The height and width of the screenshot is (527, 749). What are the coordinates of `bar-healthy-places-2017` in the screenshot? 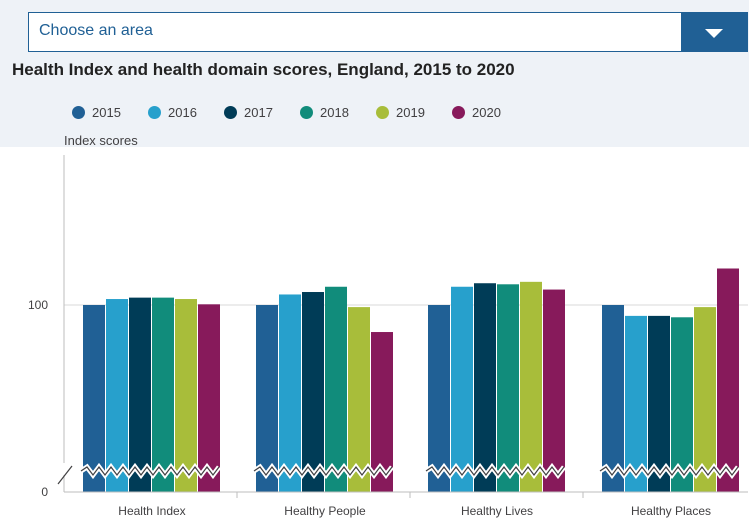 It's located at (659, 403).